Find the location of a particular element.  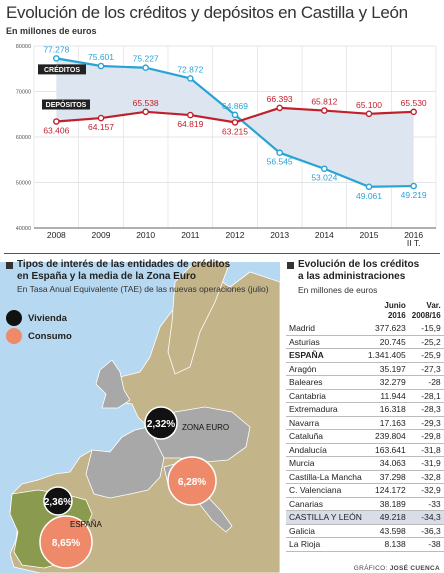

data-label: 64.869 is located at coordinates (235, 106).